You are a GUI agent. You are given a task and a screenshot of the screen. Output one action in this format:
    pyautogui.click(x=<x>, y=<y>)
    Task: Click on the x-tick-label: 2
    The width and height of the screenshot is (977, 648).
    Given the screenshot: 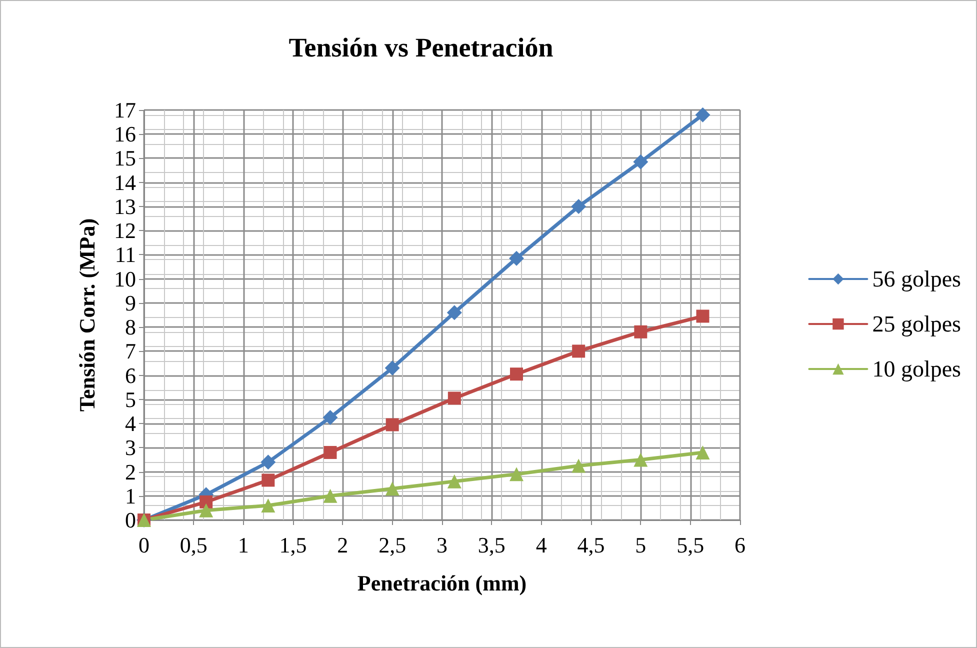 What is the action you would take?
    pyautogui.click(x=342, y=545)
    